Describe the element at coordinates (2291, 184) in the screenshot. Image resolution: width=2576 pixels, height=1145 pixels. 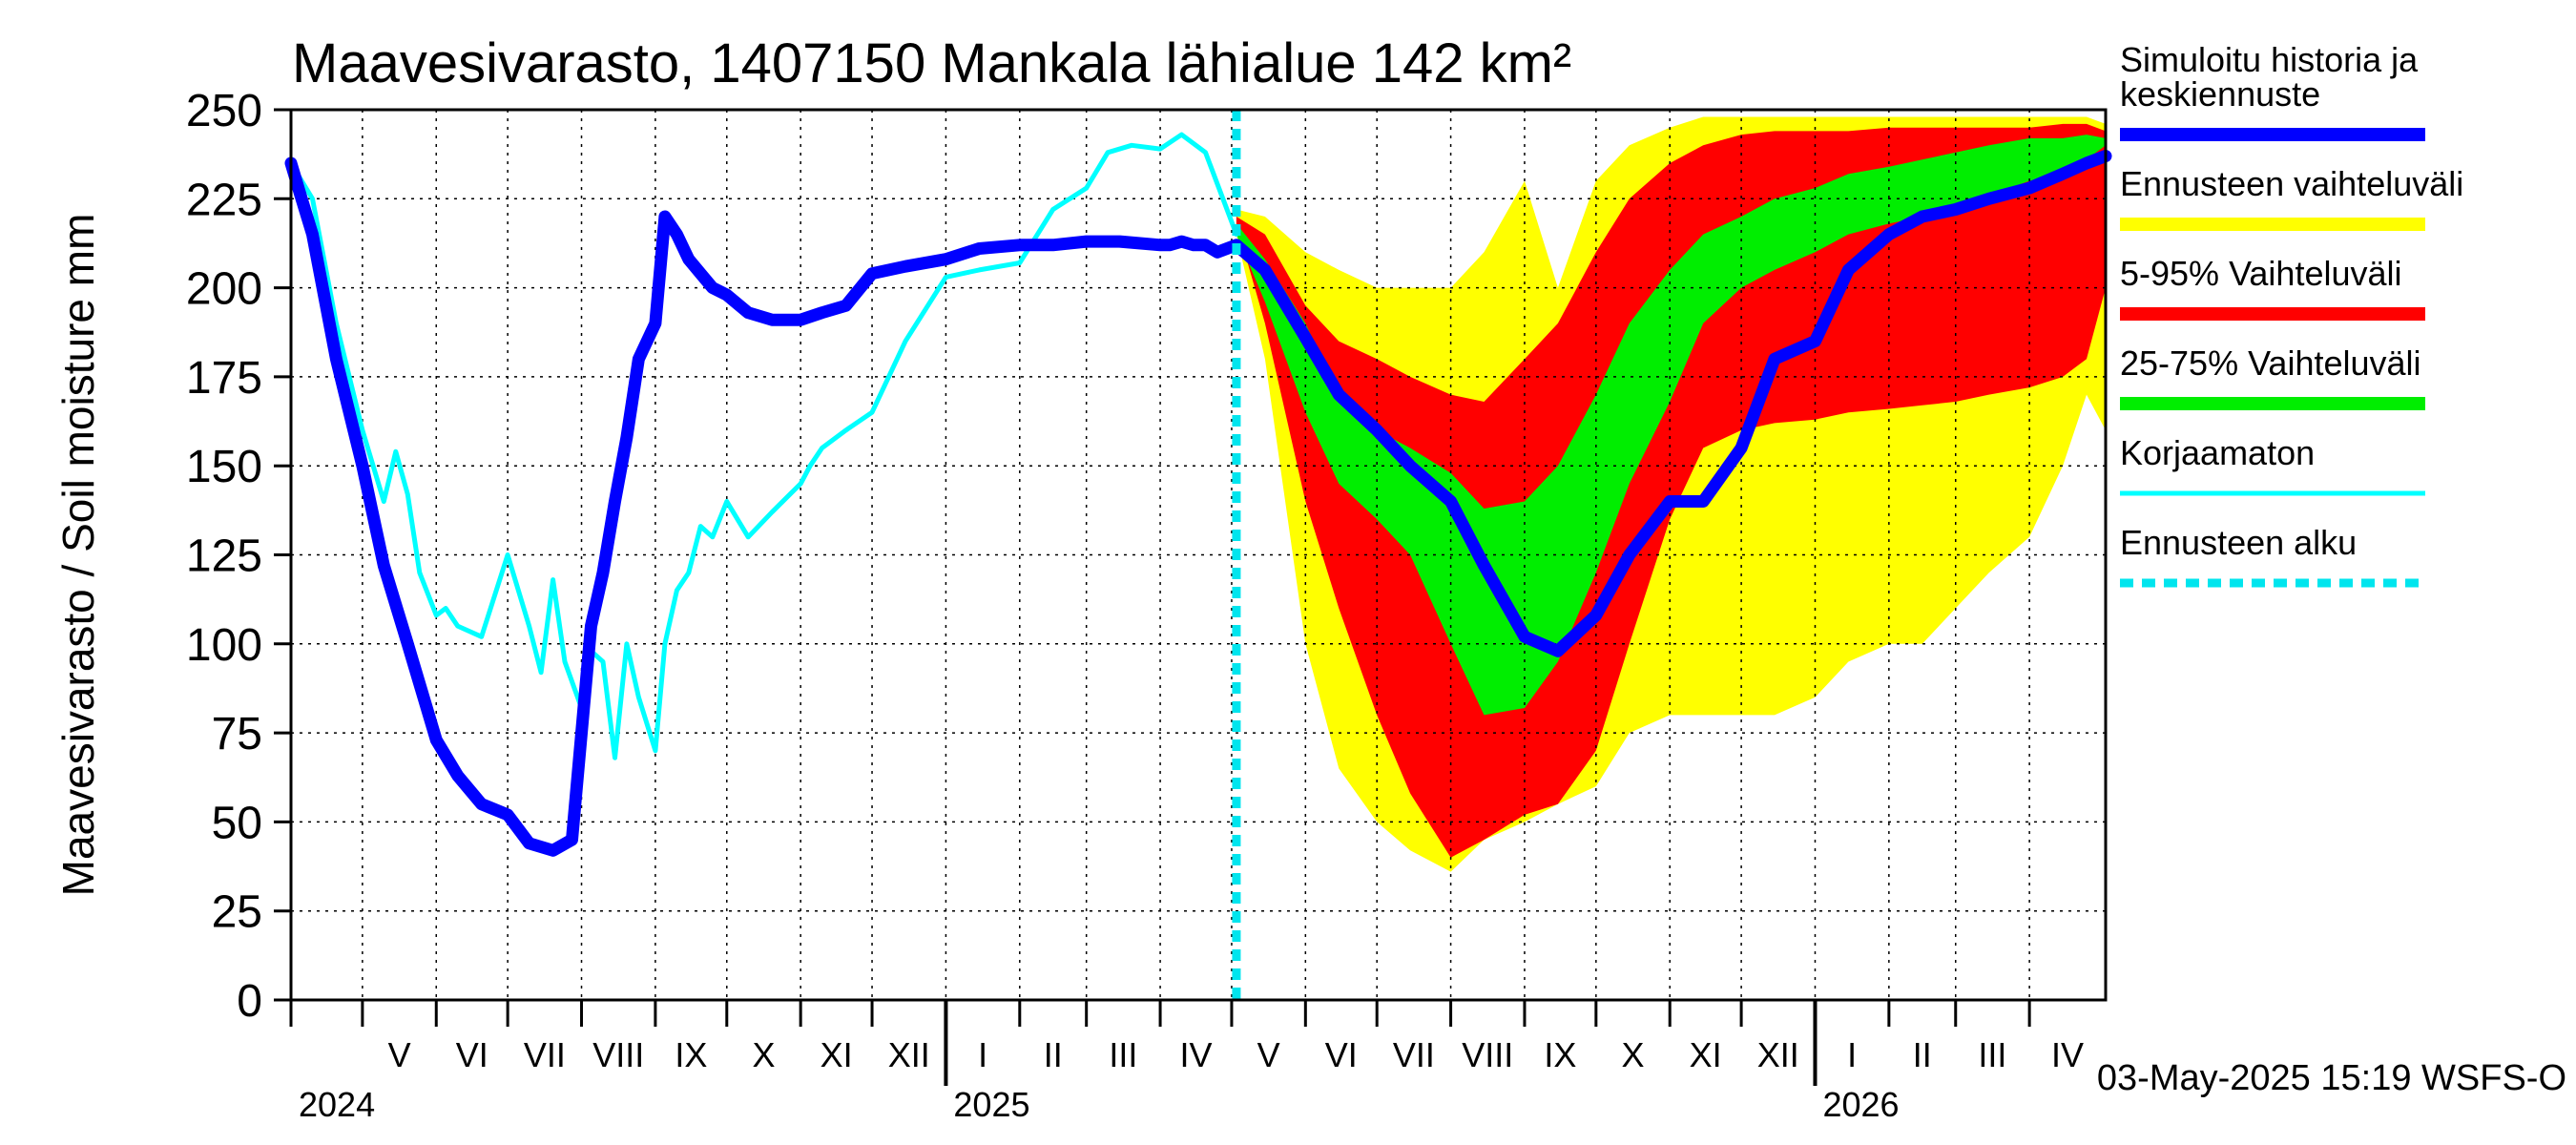
I see `legend-label-1: Ennusteen vaihteluväli` at that location.